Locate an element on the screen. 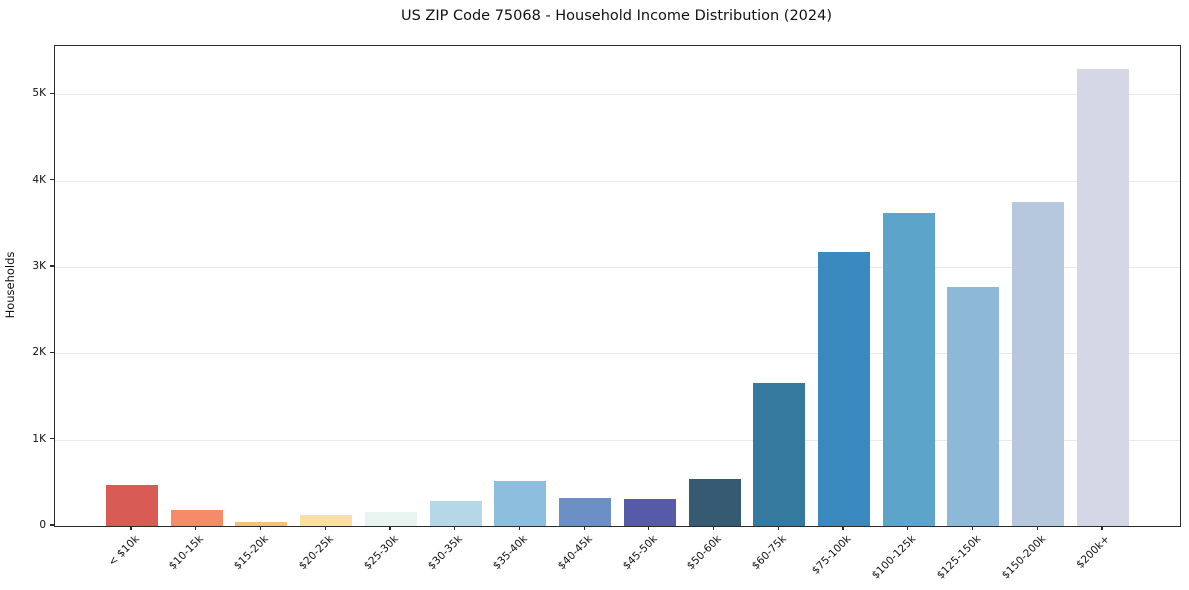  x-tick-label-$75-100k: $75-100k is located at coordinates (831, 555).